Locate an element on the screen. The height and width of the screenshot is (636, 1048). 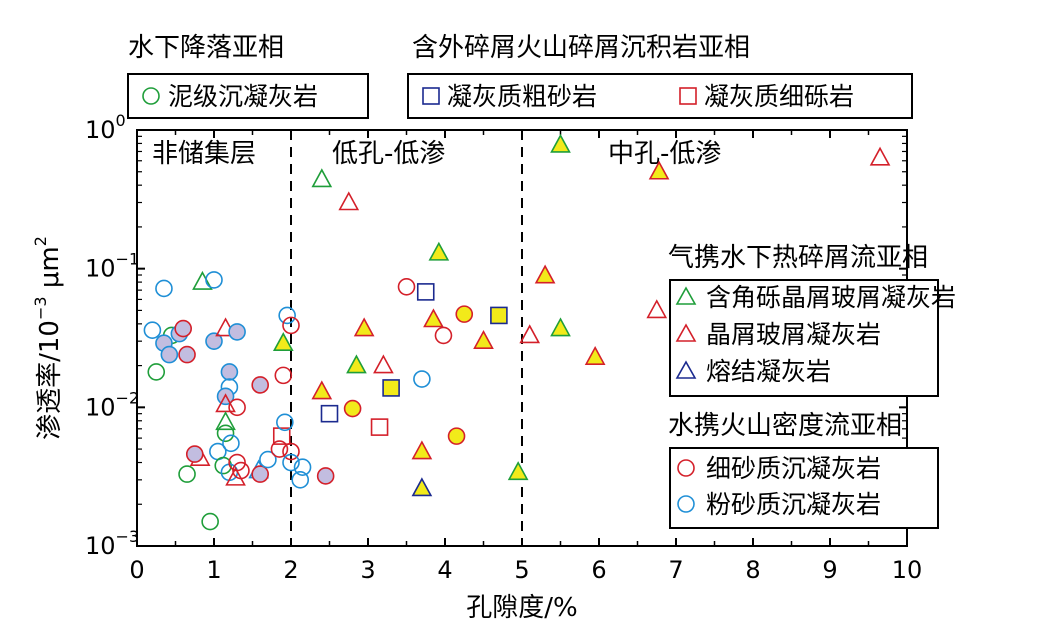
x-tick-label: 1 is located at coordinates (213, 570).